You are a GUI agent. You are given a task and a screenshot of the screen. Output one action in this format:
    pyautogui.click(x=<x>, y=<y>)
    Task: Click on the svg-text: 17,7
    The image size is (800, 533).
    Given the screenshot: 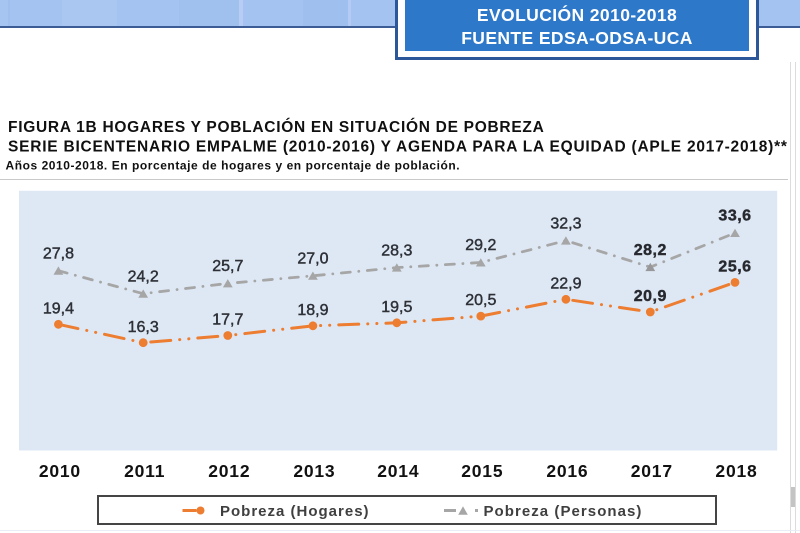 What is the action you would take?
    pyautogui.click(x=227, y=320)
    